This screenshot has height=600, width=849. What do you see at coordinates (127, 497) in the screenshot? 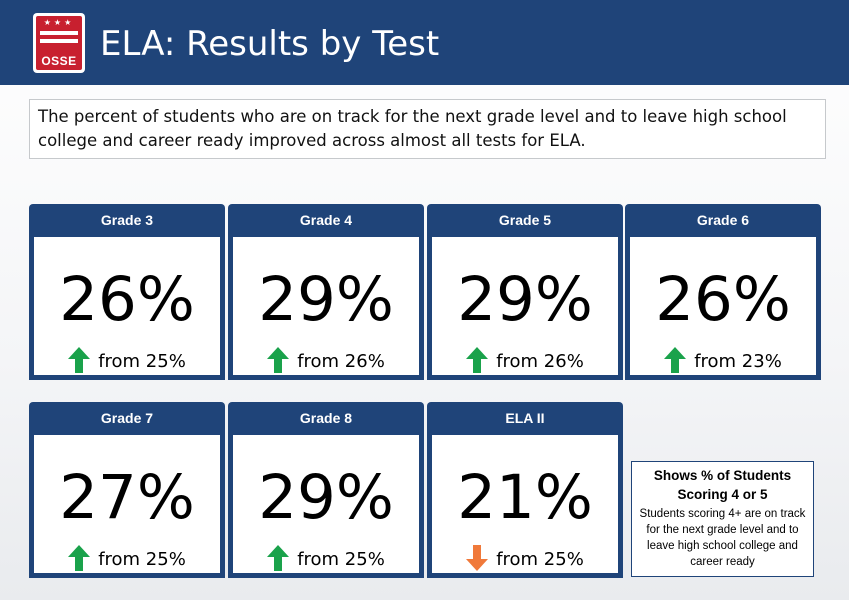
I see `card-percent: 27%` at bounding box center [127, 497].